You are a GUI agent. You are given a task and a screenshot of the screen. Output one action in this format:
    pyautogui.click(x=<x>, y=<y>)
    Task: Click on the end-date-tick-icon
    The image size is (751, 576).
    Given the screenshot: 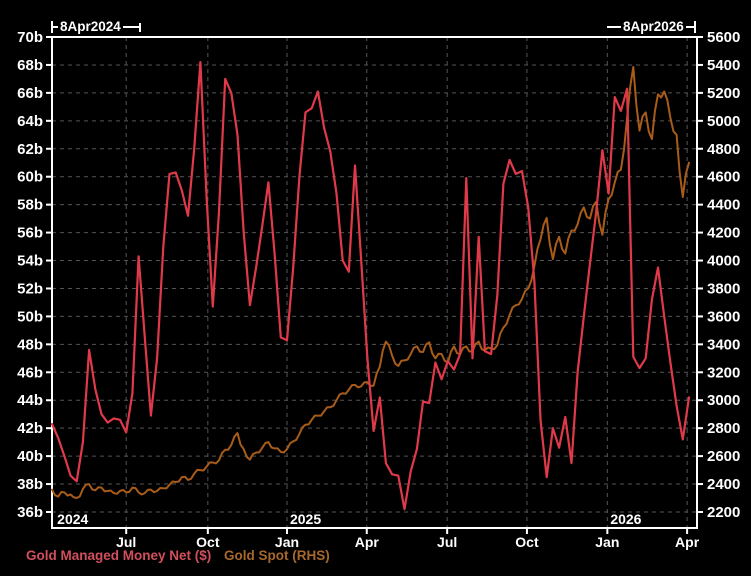 What is the action you would take?
    pyautogui.click(x=694, y=27)
    